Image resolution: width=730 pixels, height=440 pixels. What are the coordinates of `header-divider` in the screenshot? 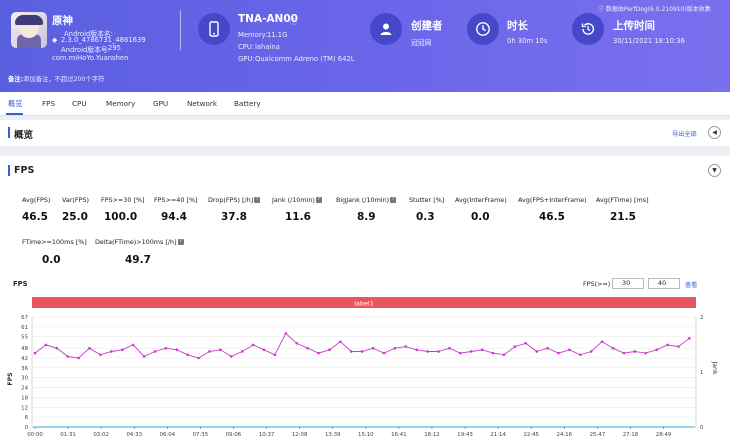 It's located at (180, 30).